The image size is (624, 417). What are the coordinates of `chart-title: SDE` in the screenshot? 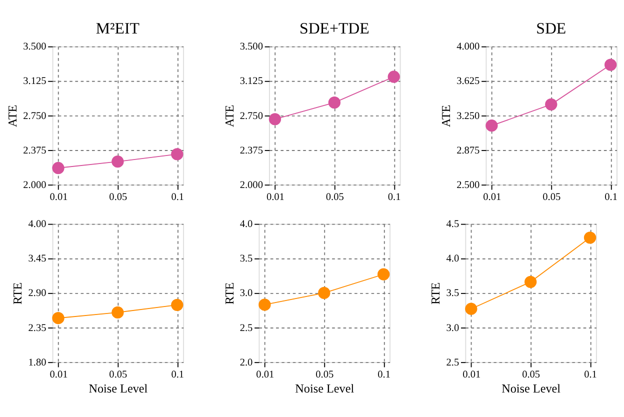 It's located at (551, 29).